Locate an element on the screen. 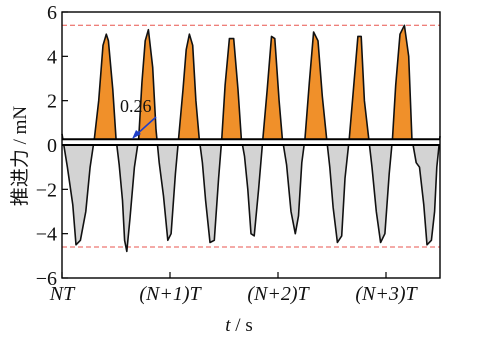 The image size is (477, 337). x-tick-label-3: (N+3)T is located at coordinates (386, 294).